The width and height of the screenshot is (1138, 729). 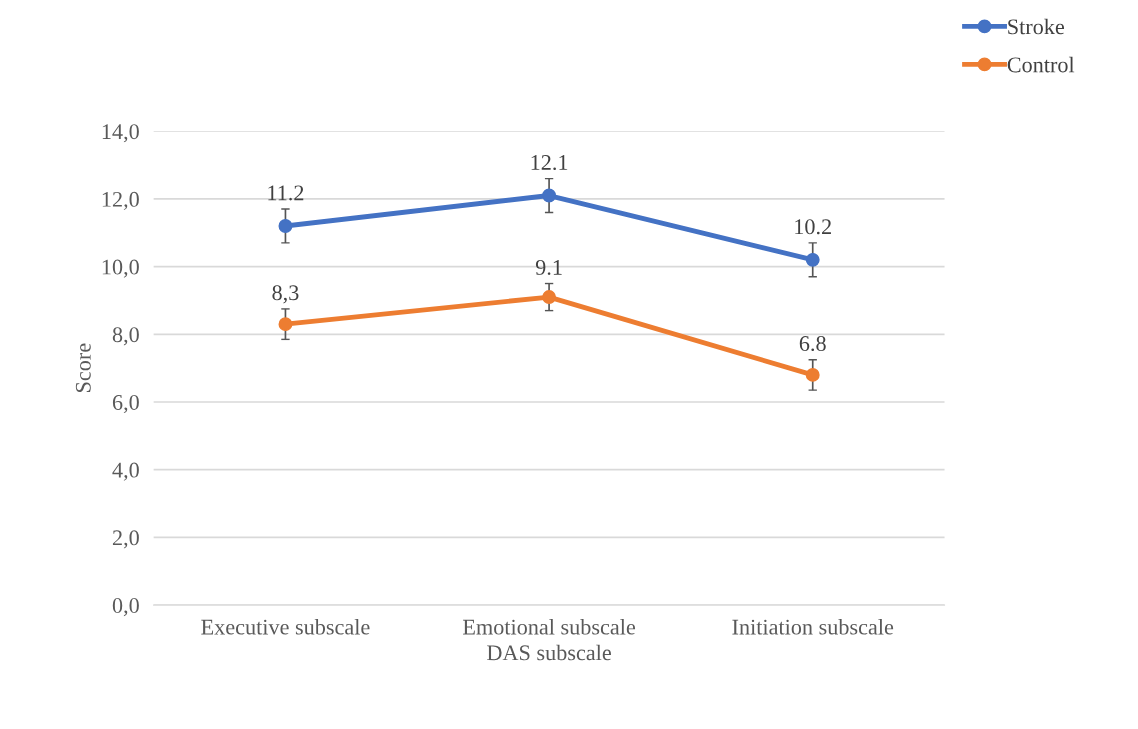 I want to click on legend-label: Stroke, so click(x=1036, y=26).